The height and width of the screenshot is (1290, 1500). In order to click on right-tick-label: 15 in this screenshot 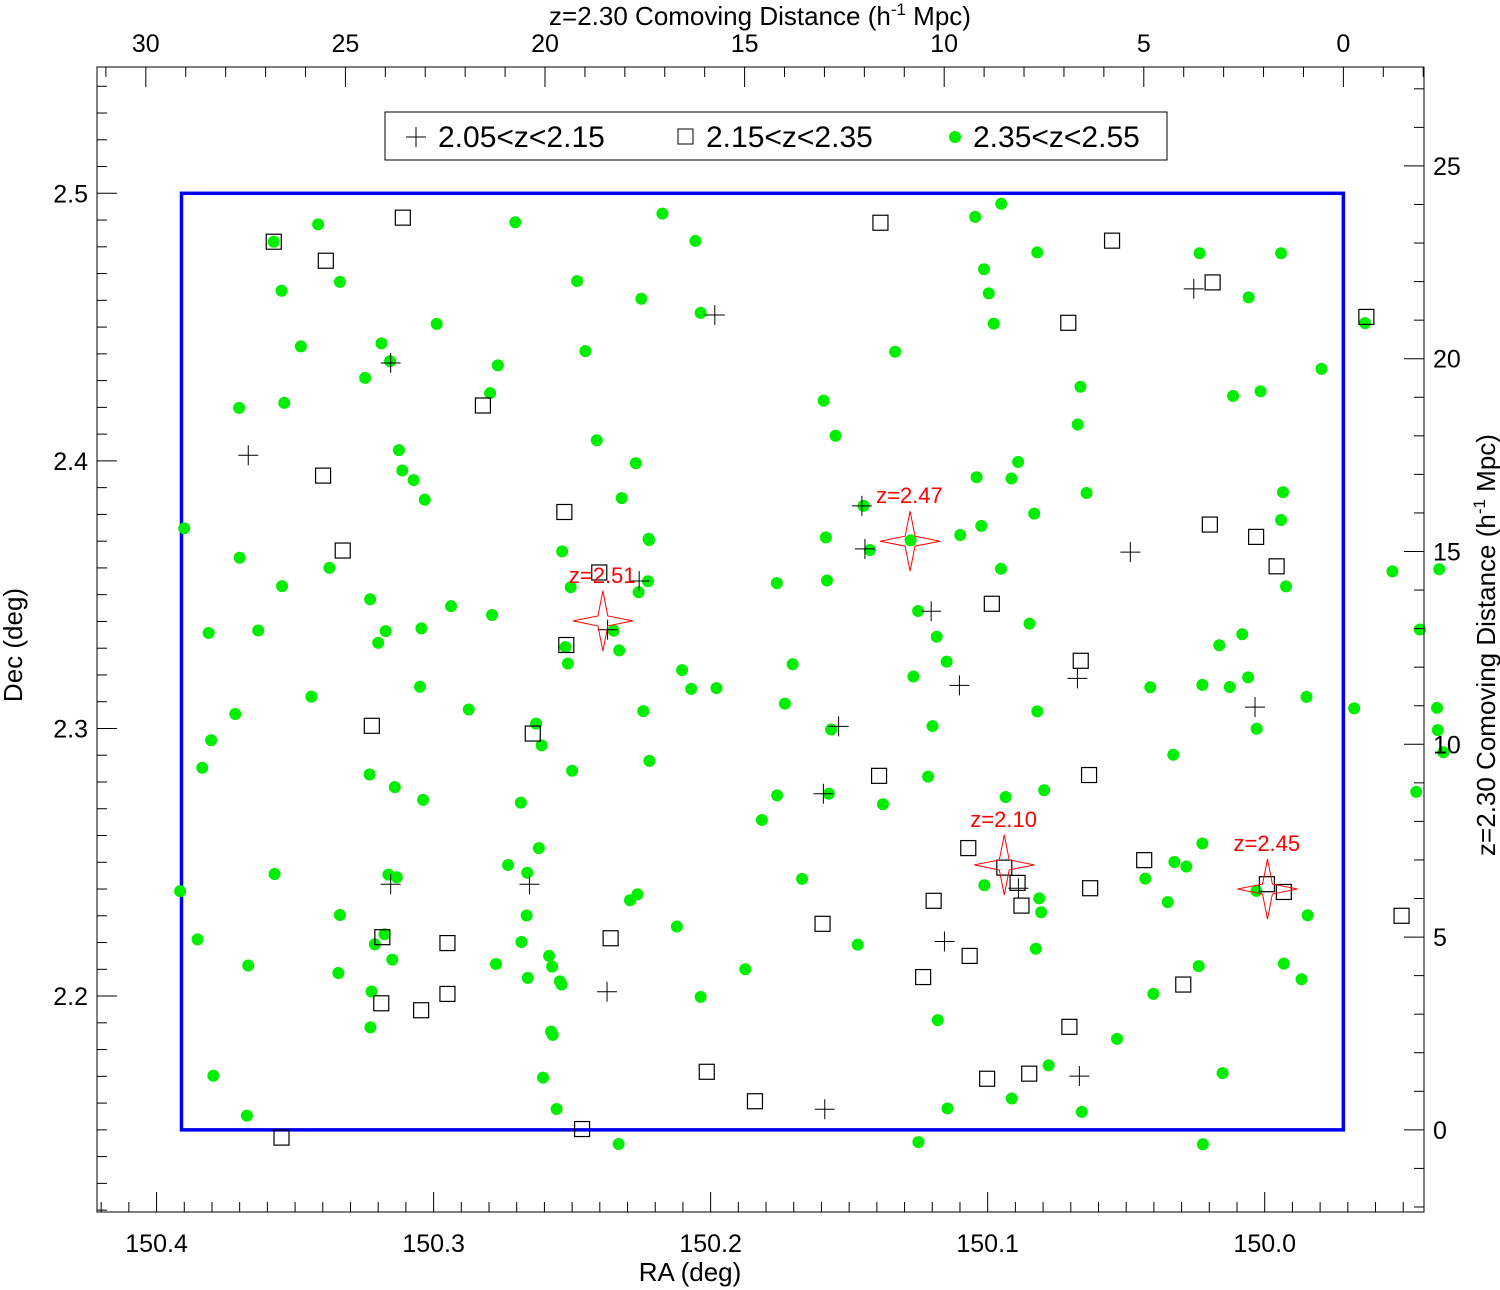, I will do `click(1447, 552)`.